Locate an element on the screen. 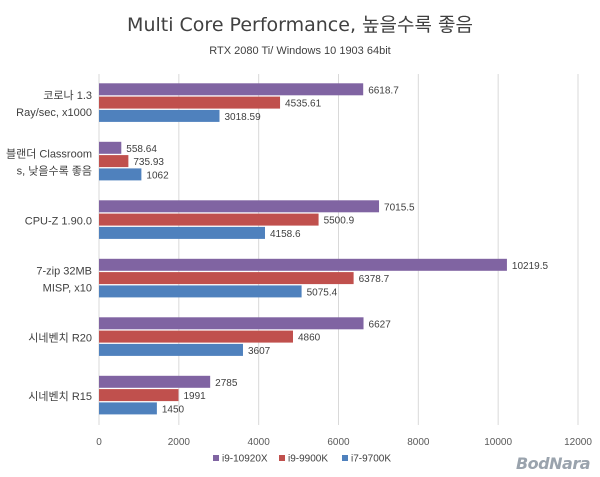  data-label: 735.93 is located at coordinates (148, 162).